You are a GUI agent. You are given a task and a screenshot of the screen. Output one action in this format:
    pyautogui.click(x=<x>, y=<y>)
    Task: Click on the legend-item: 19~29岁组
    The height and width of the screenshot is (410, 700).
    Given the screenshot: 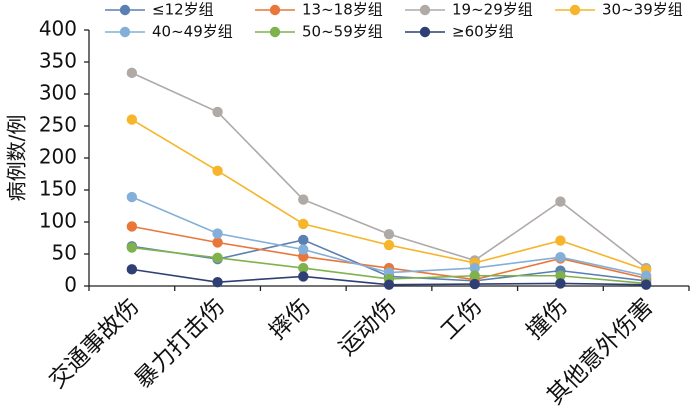 What is the action you would take?
    pyautogui.click(x=469, y=10)
    